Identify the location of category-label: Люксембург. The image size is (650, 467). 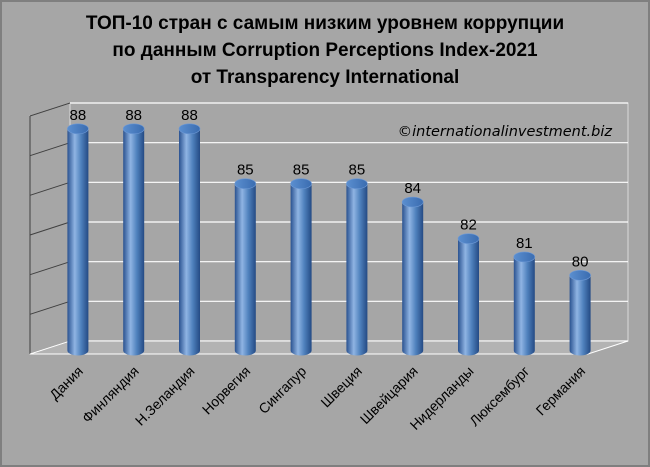
(499, 396).